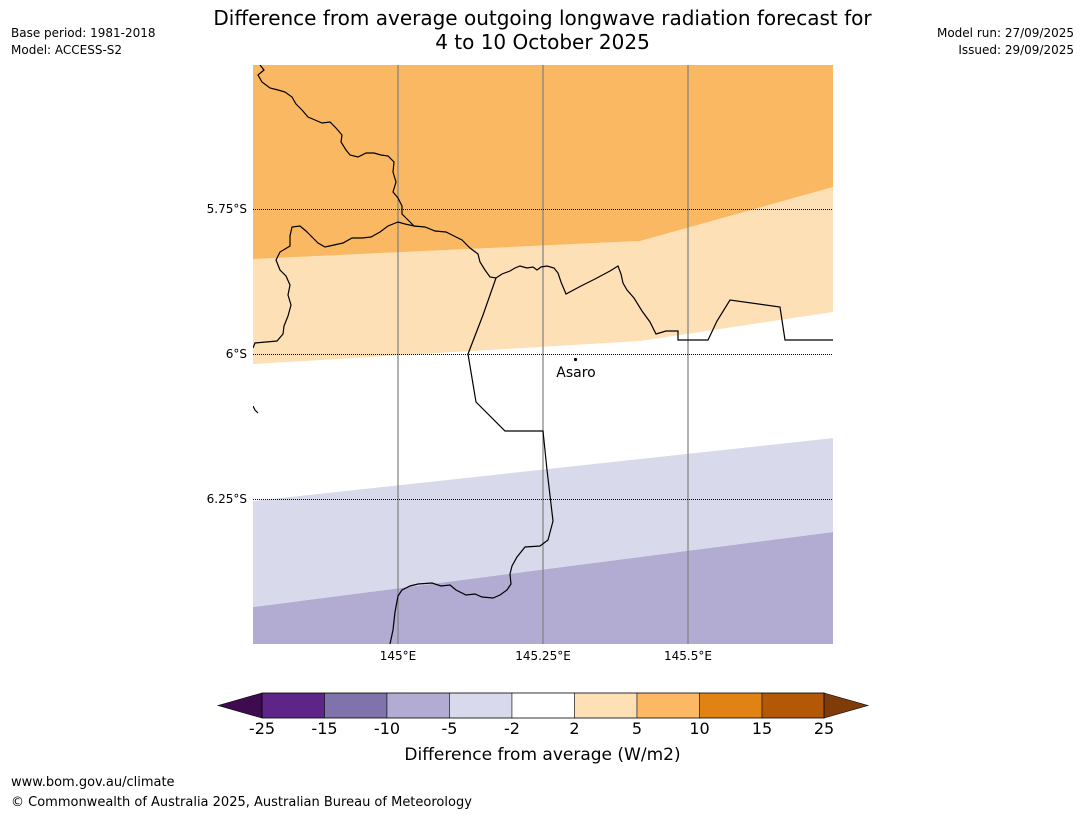 This screenshot has height=816, width=1085. I want to click on lon-label-145e: 145°E, so click(398, 656).